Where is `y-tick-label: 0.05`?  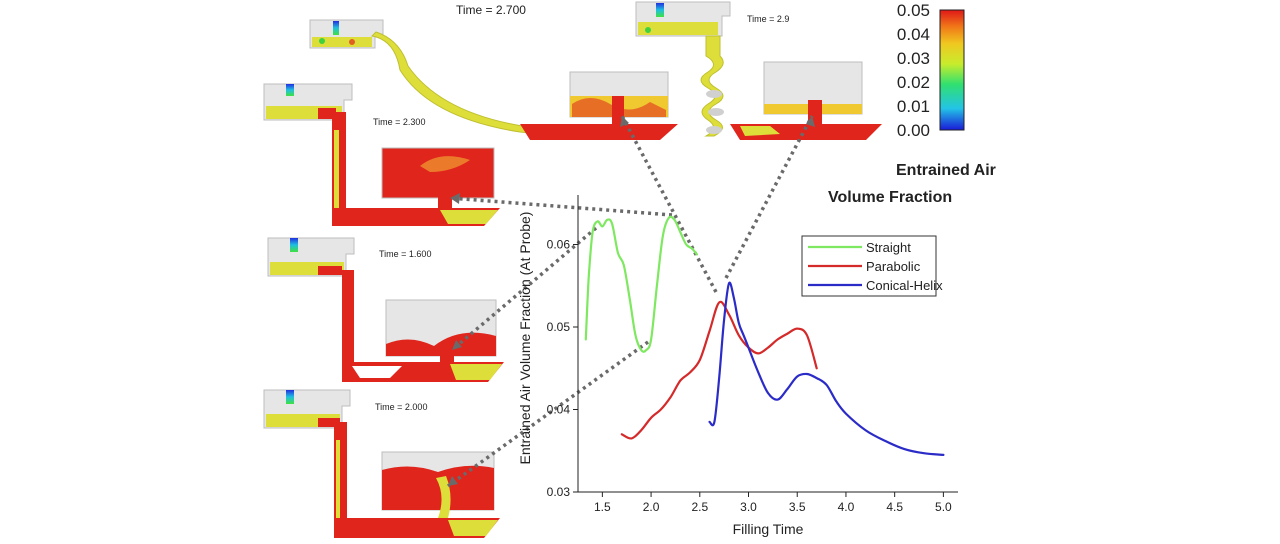
y-tick-label: 0.05 is located at coordinates (559, 327).